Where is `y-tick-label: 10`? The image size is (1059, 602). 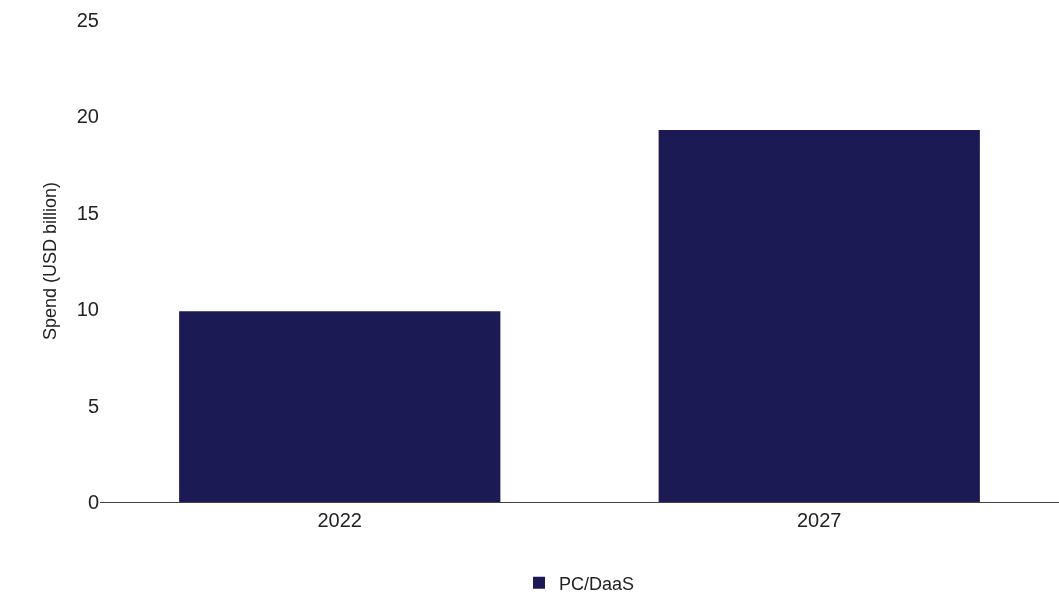
y-tick-label: 10 is located at coordinates (87, 309).